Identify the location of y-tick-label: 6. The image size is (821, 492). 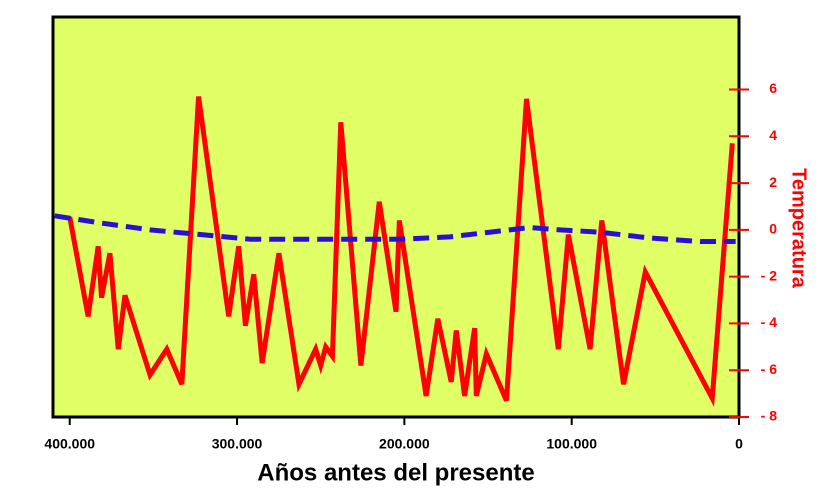
(773, 88).